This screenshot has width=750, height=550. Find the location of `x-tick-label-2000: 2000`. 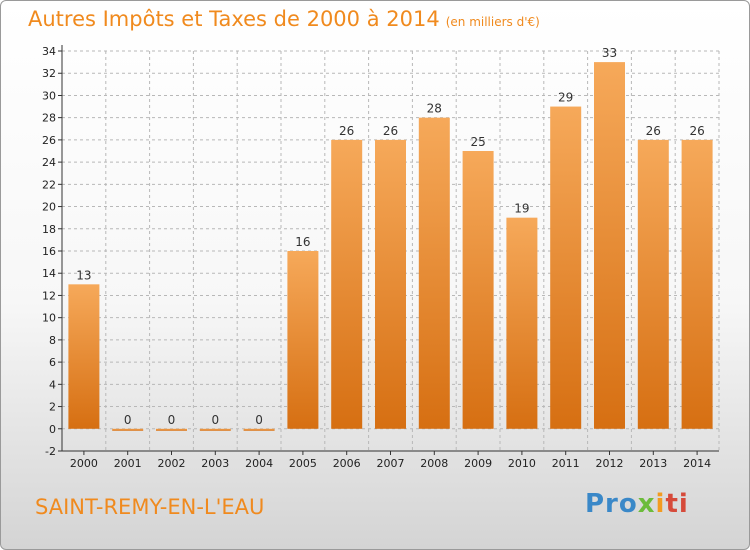

x-tick-label-2000: 2000 is located at coordinates (84, 463).